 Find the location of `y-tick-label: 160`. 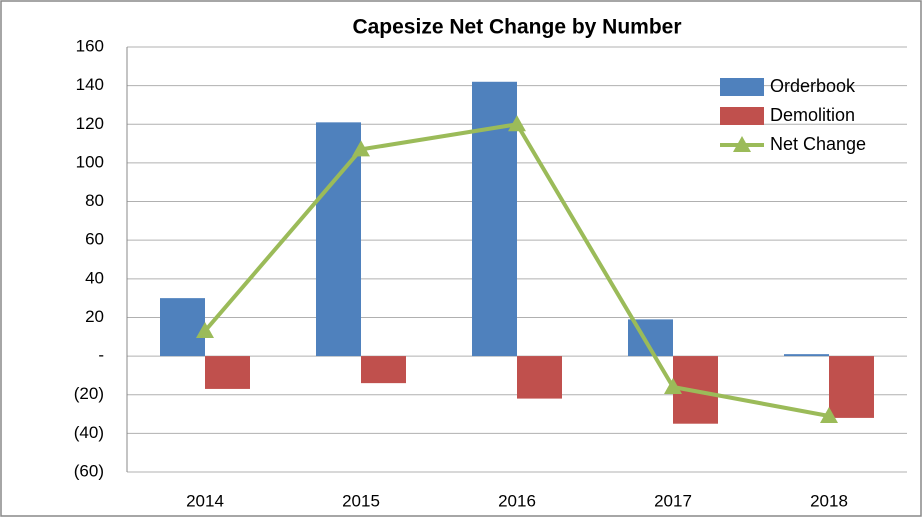

y-tick-label: 160 is located at coordinates (90, 45).